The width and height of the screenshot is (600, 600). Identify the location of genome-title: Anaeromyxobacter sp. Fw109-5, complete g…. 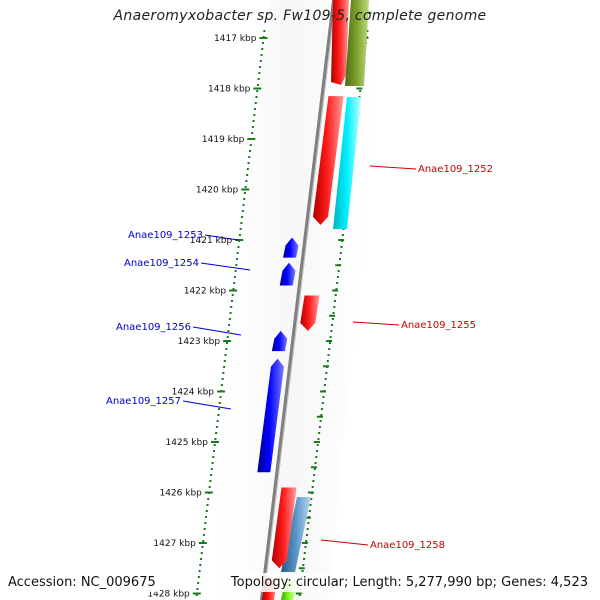
(300, 16).